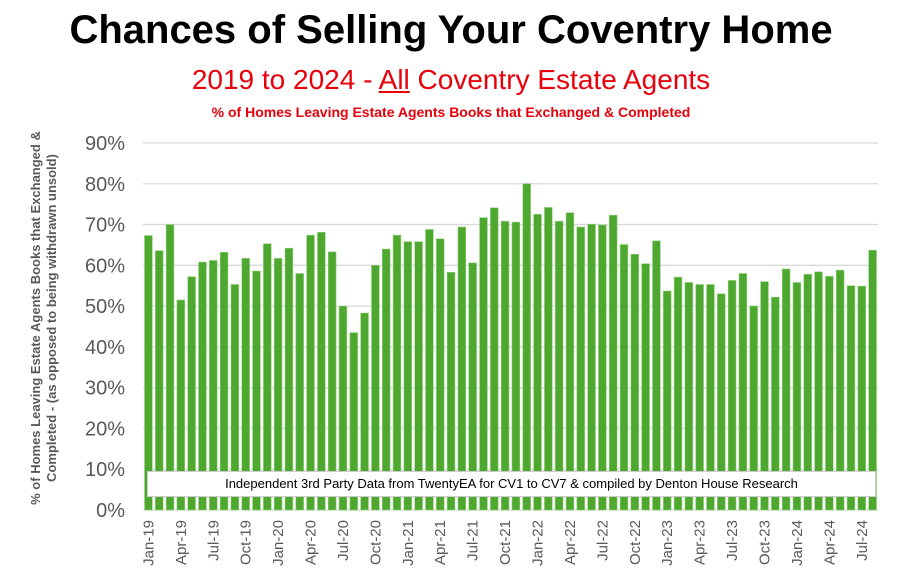  Describe the element at coordinates (105, 389) in the screenshot. I see `y-tick-label: 30%` at that location.